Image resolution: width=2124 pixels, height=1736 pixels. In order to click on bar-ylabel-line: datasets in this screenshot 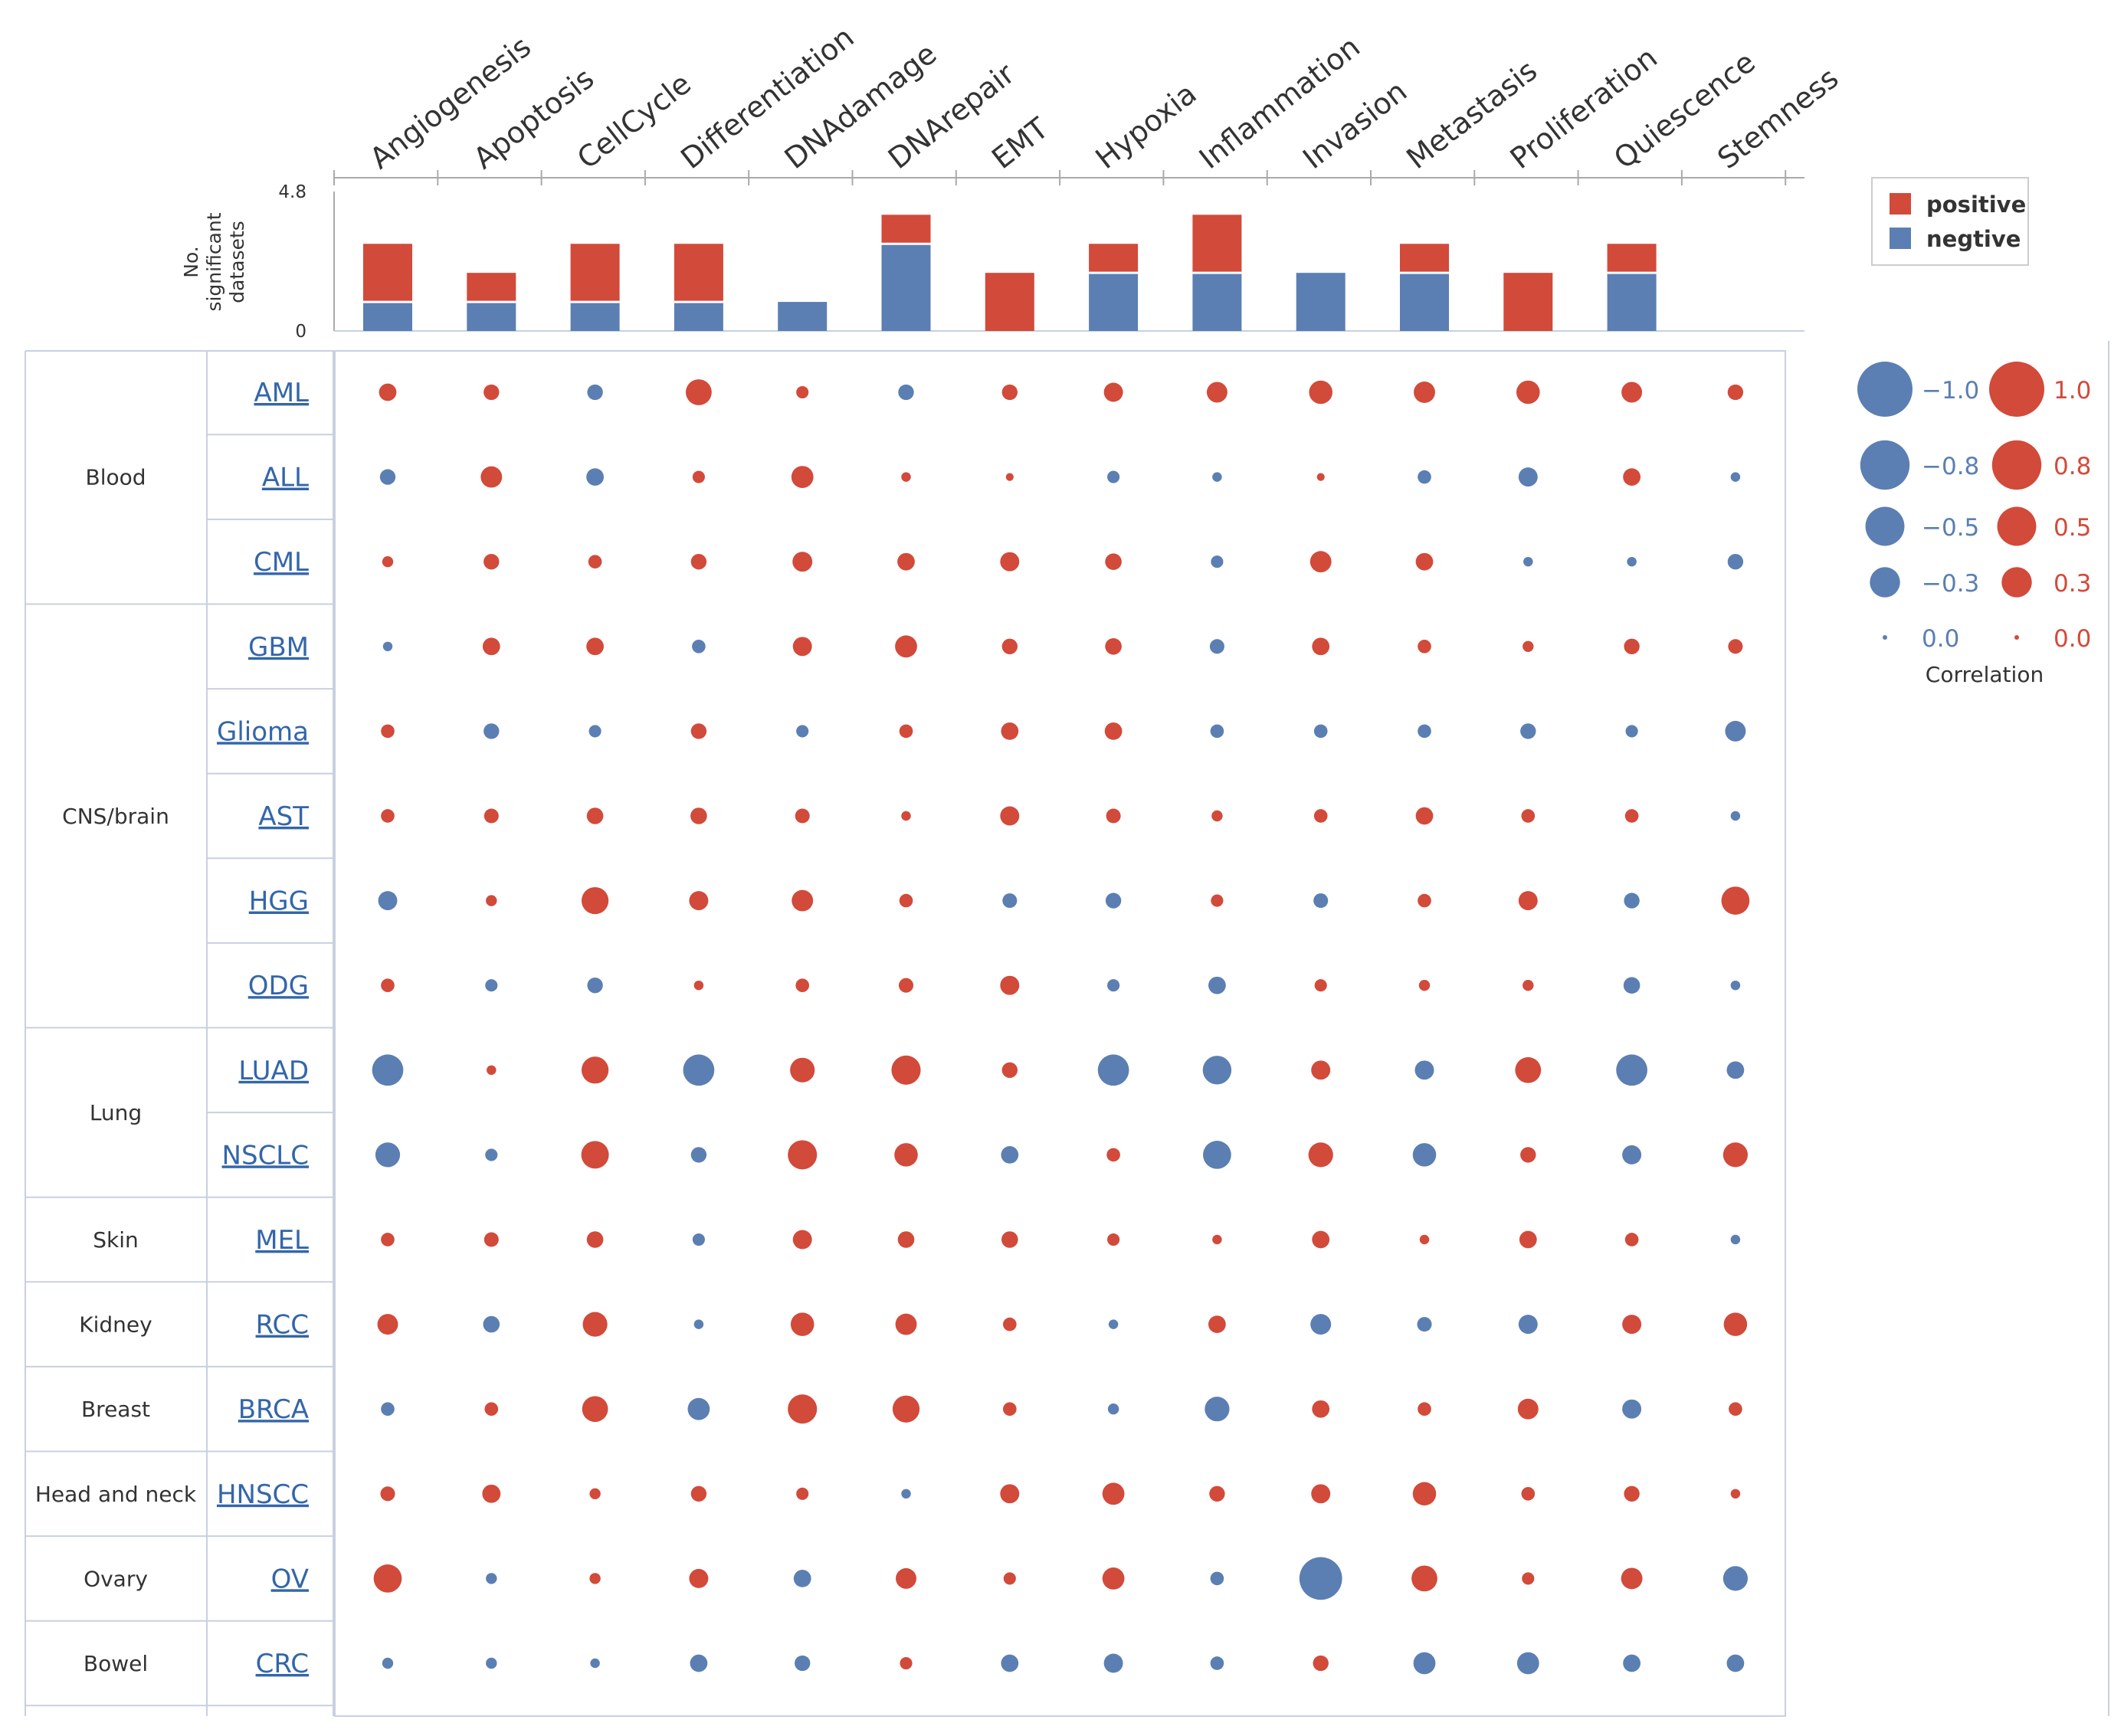, I will do `click(237, 262)`.